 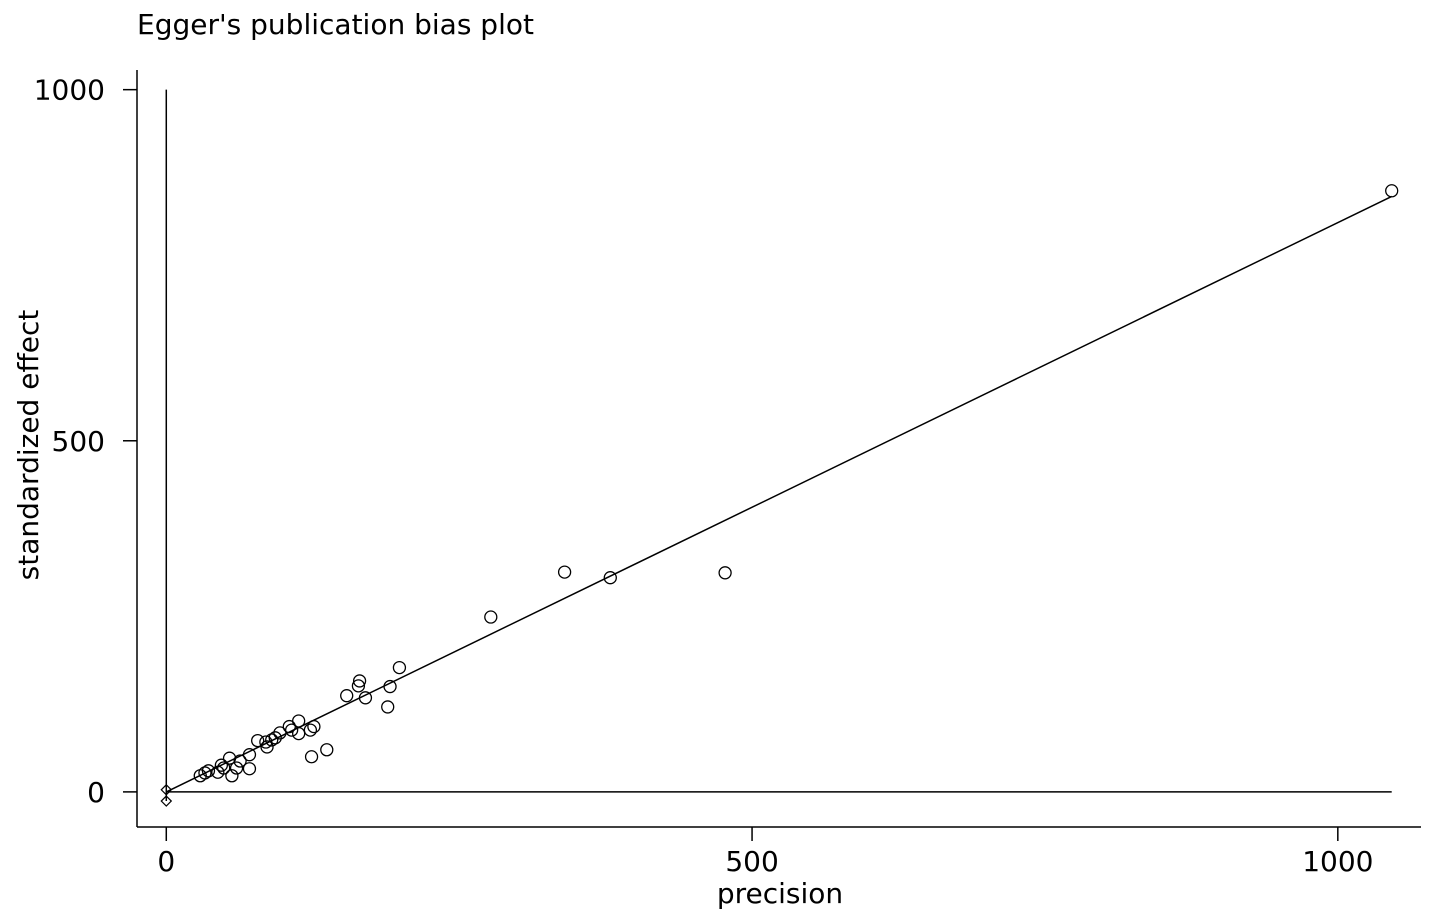 I want to click on y-tick-label: 0, so click(x=96, y=792).